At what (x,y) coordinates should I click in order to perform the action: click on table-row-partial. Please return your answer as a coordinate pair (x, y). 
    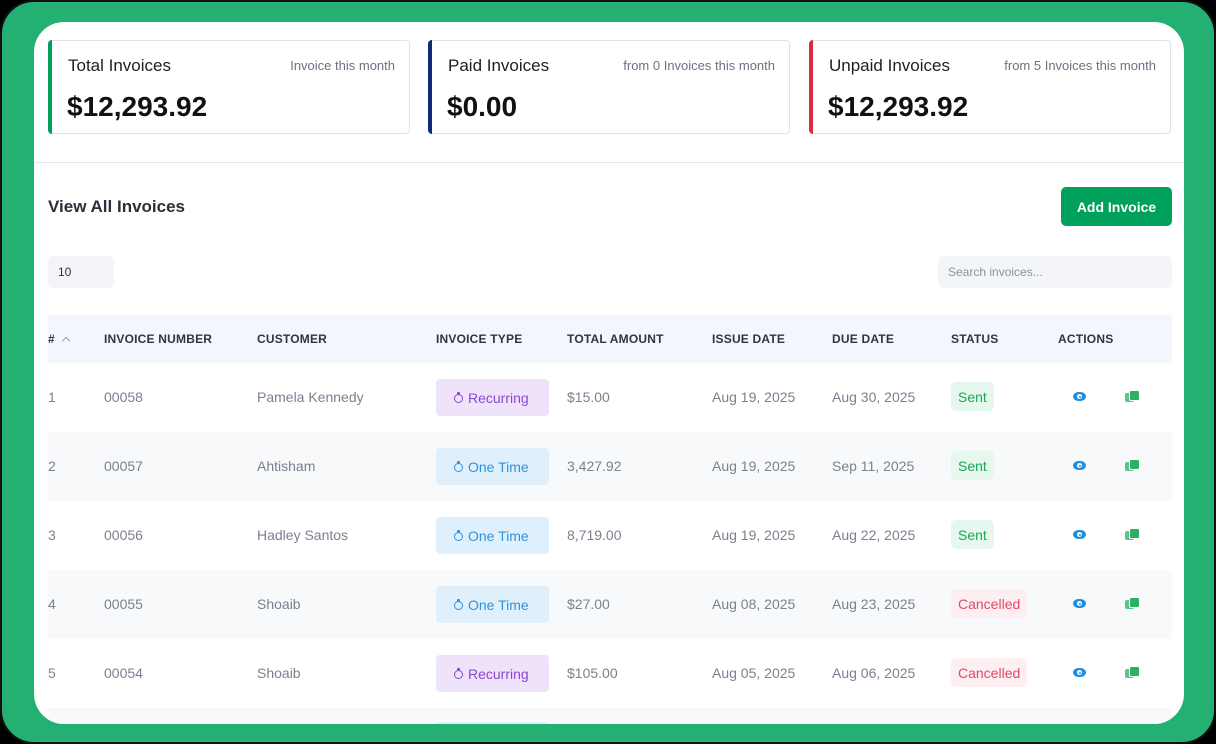
    Looking at the image, I should click on (610, 716).